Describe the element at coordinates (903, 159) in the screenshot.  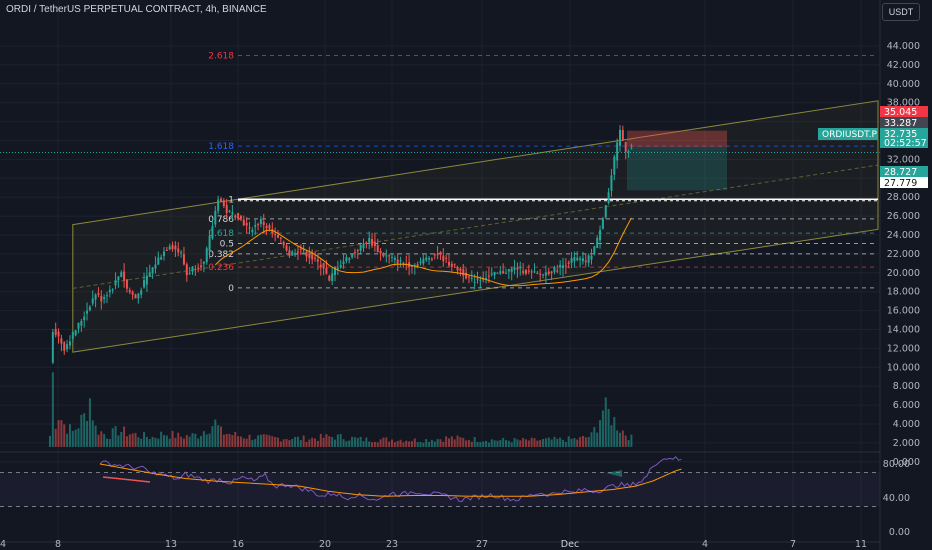
I see `price-tick-label: 32.000` at that location.